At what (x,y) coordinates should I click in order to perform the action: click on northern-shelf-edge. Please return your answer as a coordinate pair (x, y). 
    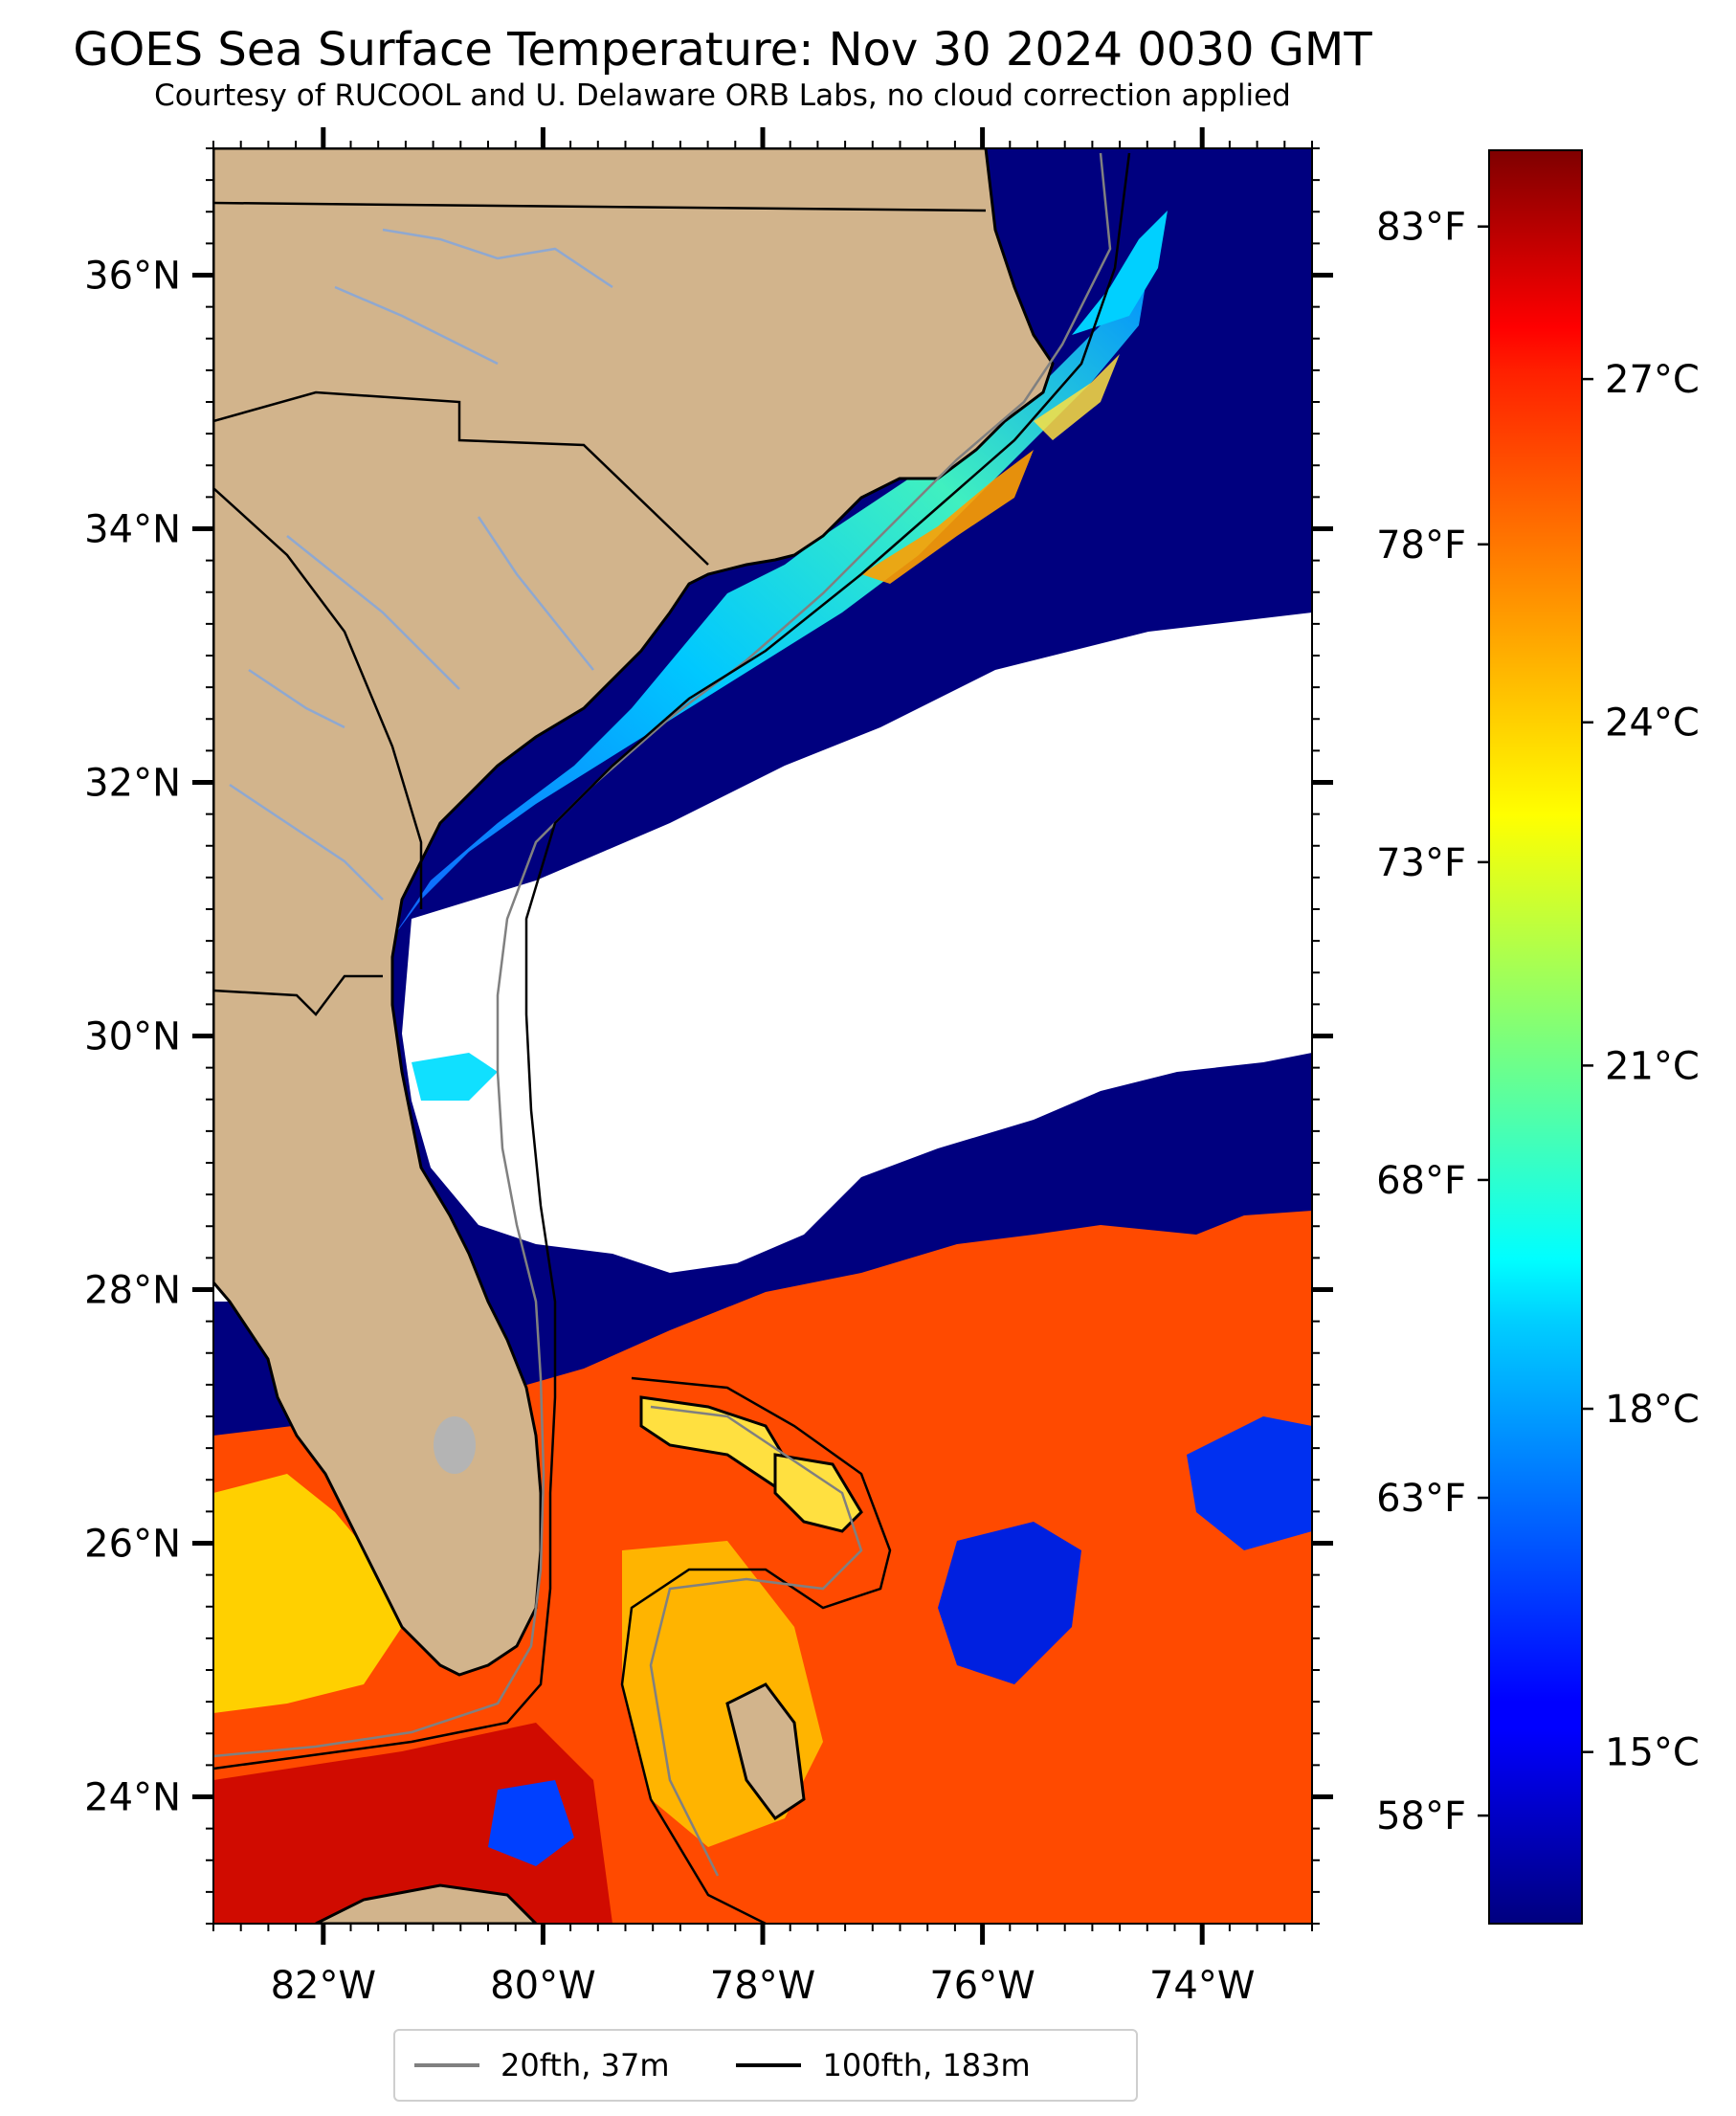
    Looking at the image, I should click on (1120, 273).